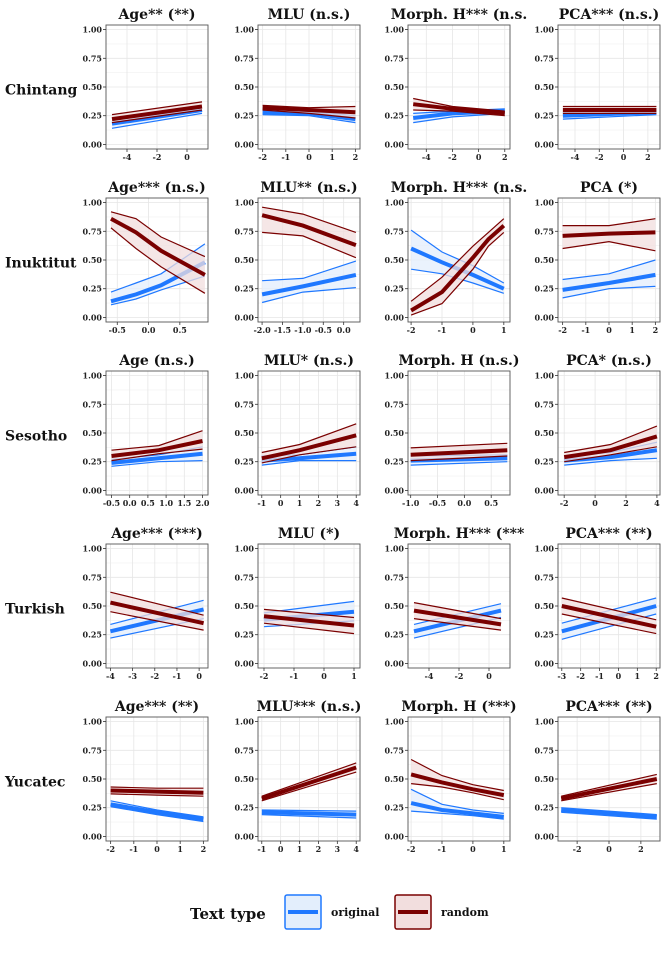  Describe the element at coordinates (262, 330) in the screenshot. I see `x-tick-label: -2.0` at that location.